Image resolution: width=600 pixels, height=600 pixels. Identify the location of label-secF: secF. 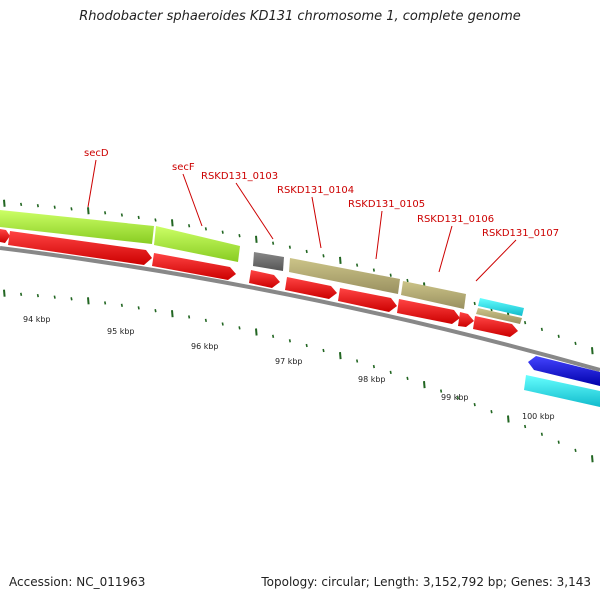
(183, 167).